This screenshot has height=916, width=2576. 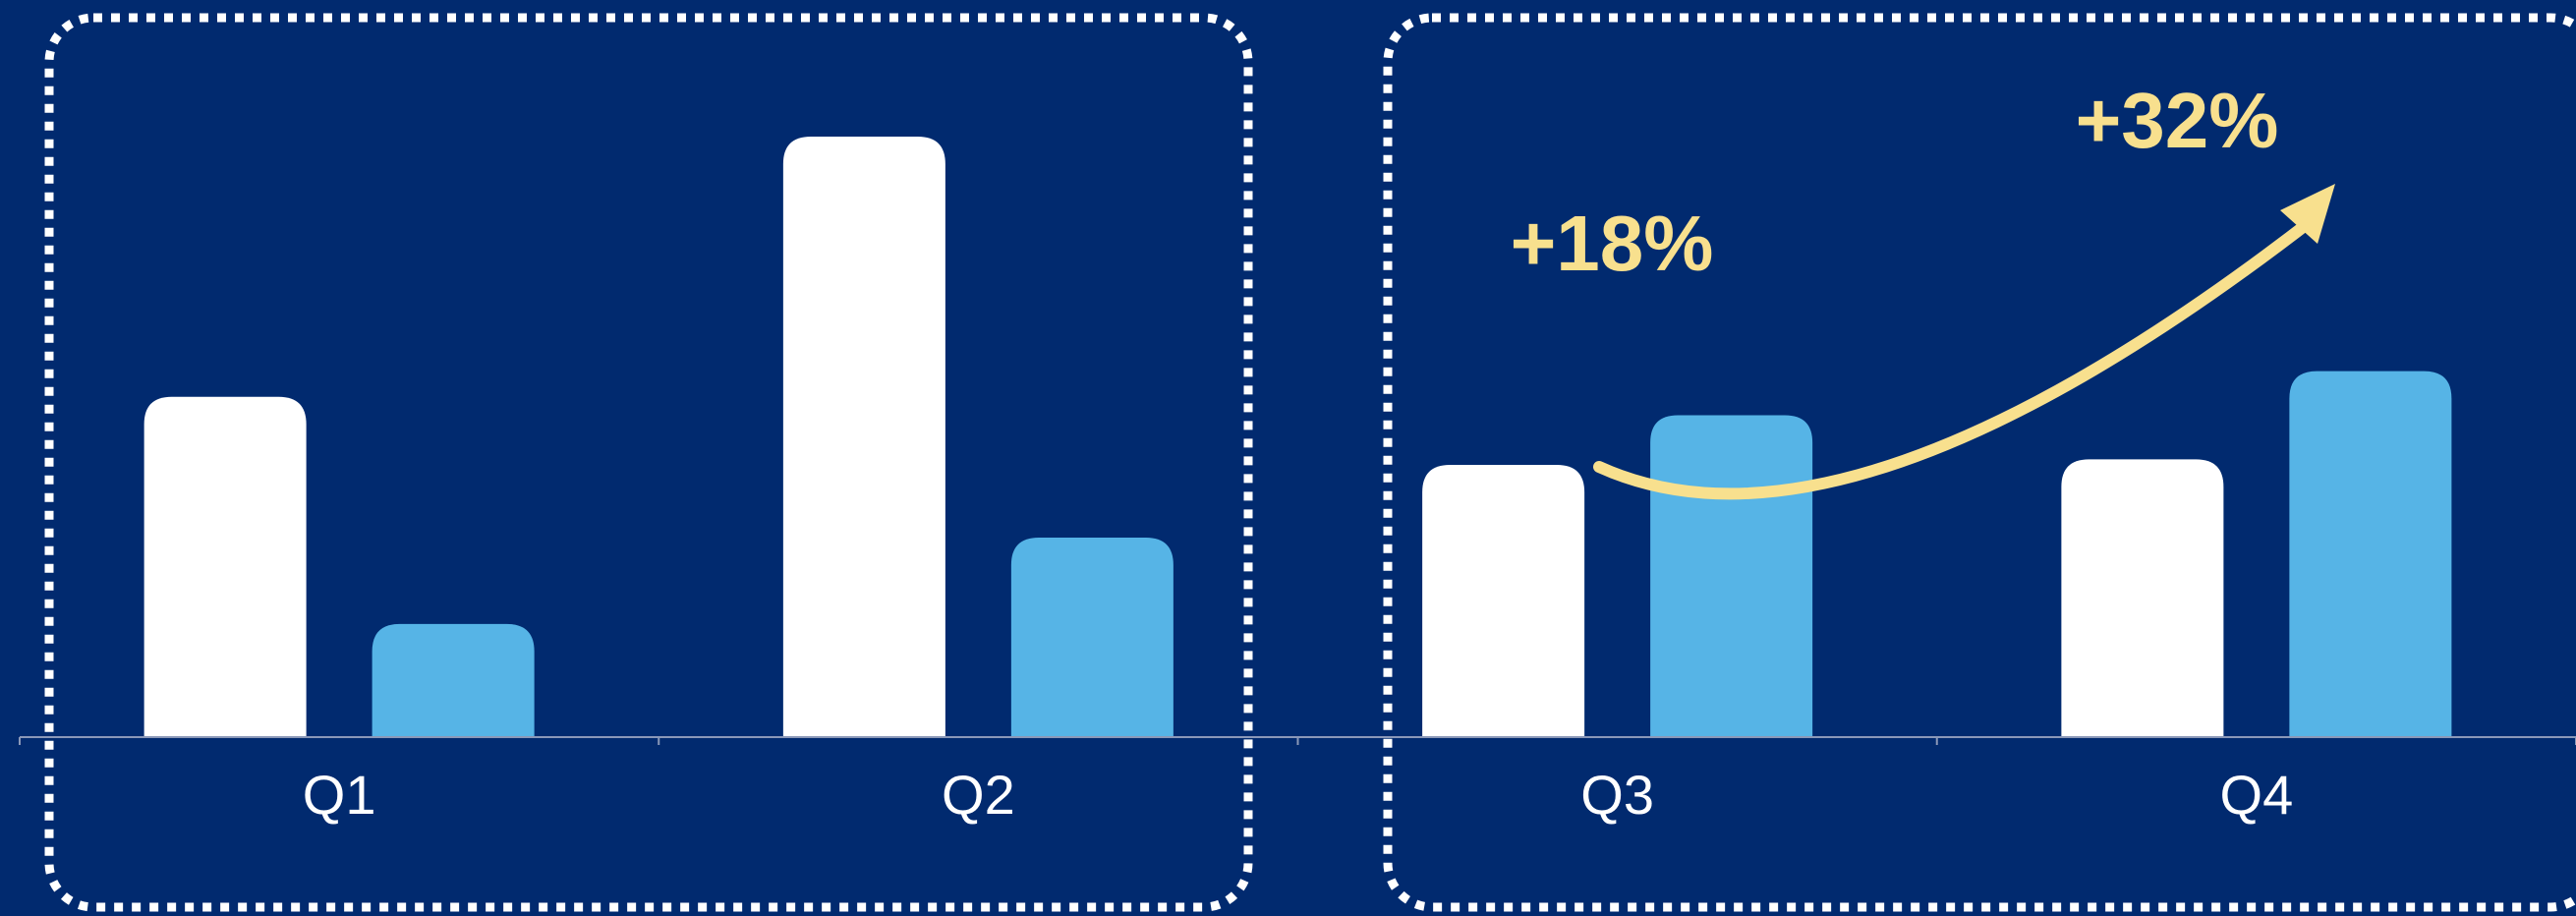 What do you see at coordinates (2257, 795) in the screenshot?
I see `tick-label-q4: Q4` at bounding box center [2257, 795].